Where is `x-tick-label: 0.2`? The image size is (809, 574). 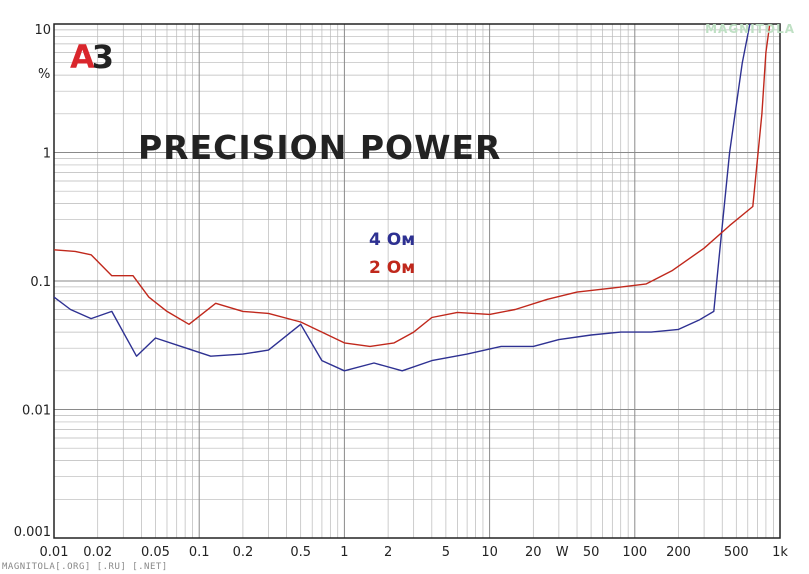 x-tick-label: 0.2 is located at coordinates (243, 552).